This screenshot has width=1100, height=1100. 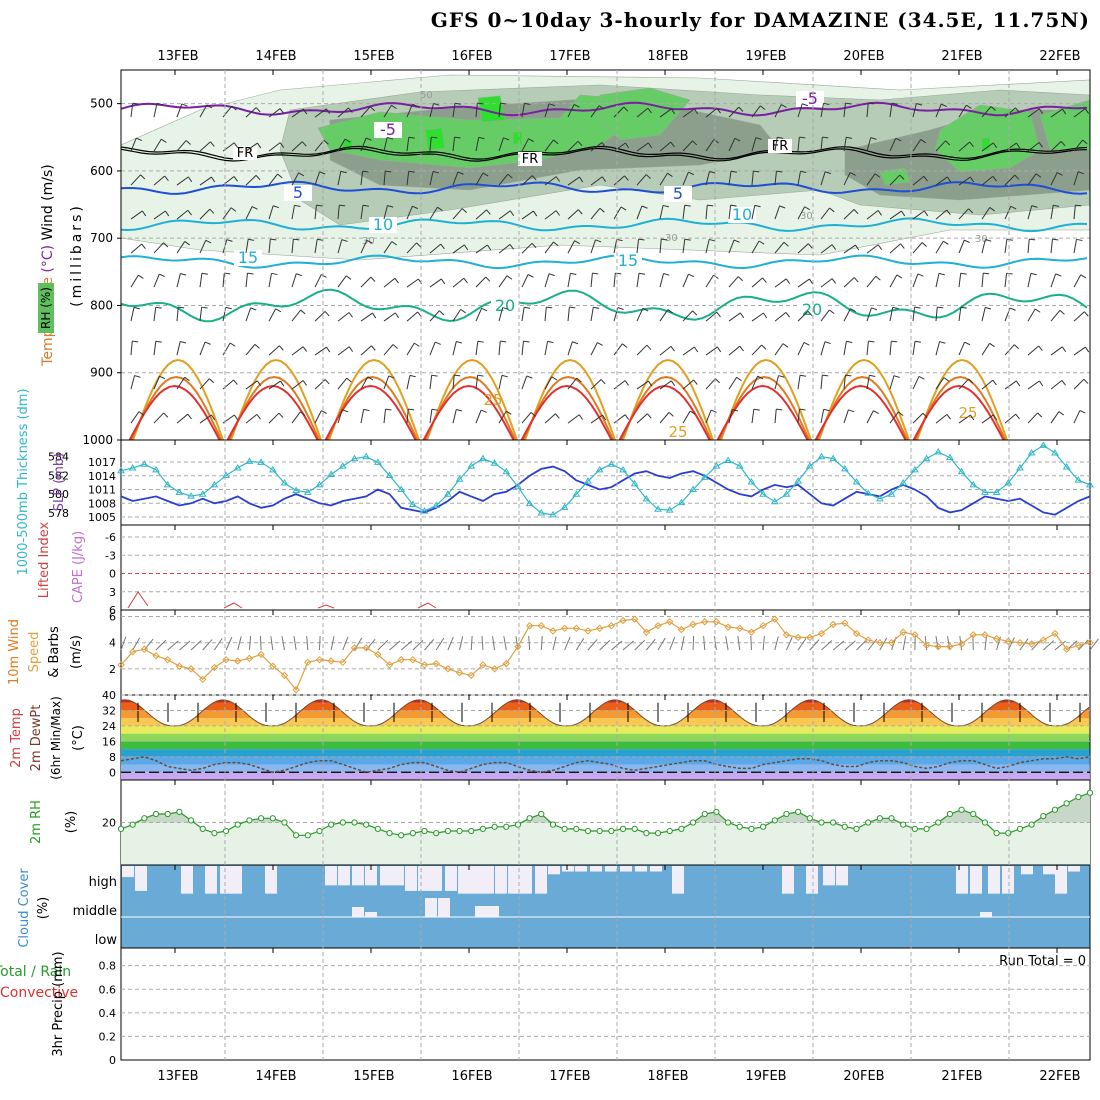 I want to click on svg-text: Speed, so click(x=34, y=652).